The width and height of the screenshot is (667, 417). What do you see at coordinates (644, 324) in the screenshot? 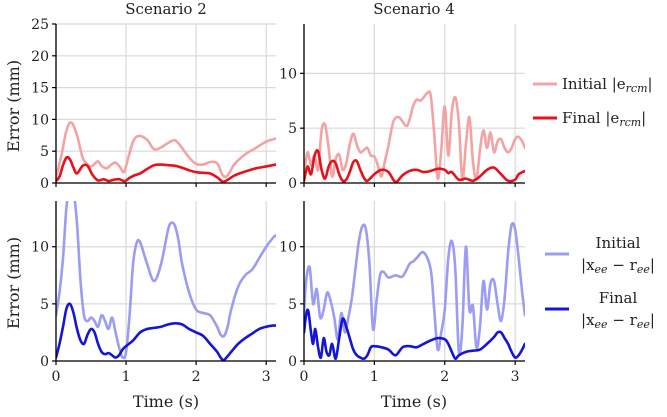
I see `legend-ee-final-sub-b: ee` at bounding box center [644, 324].